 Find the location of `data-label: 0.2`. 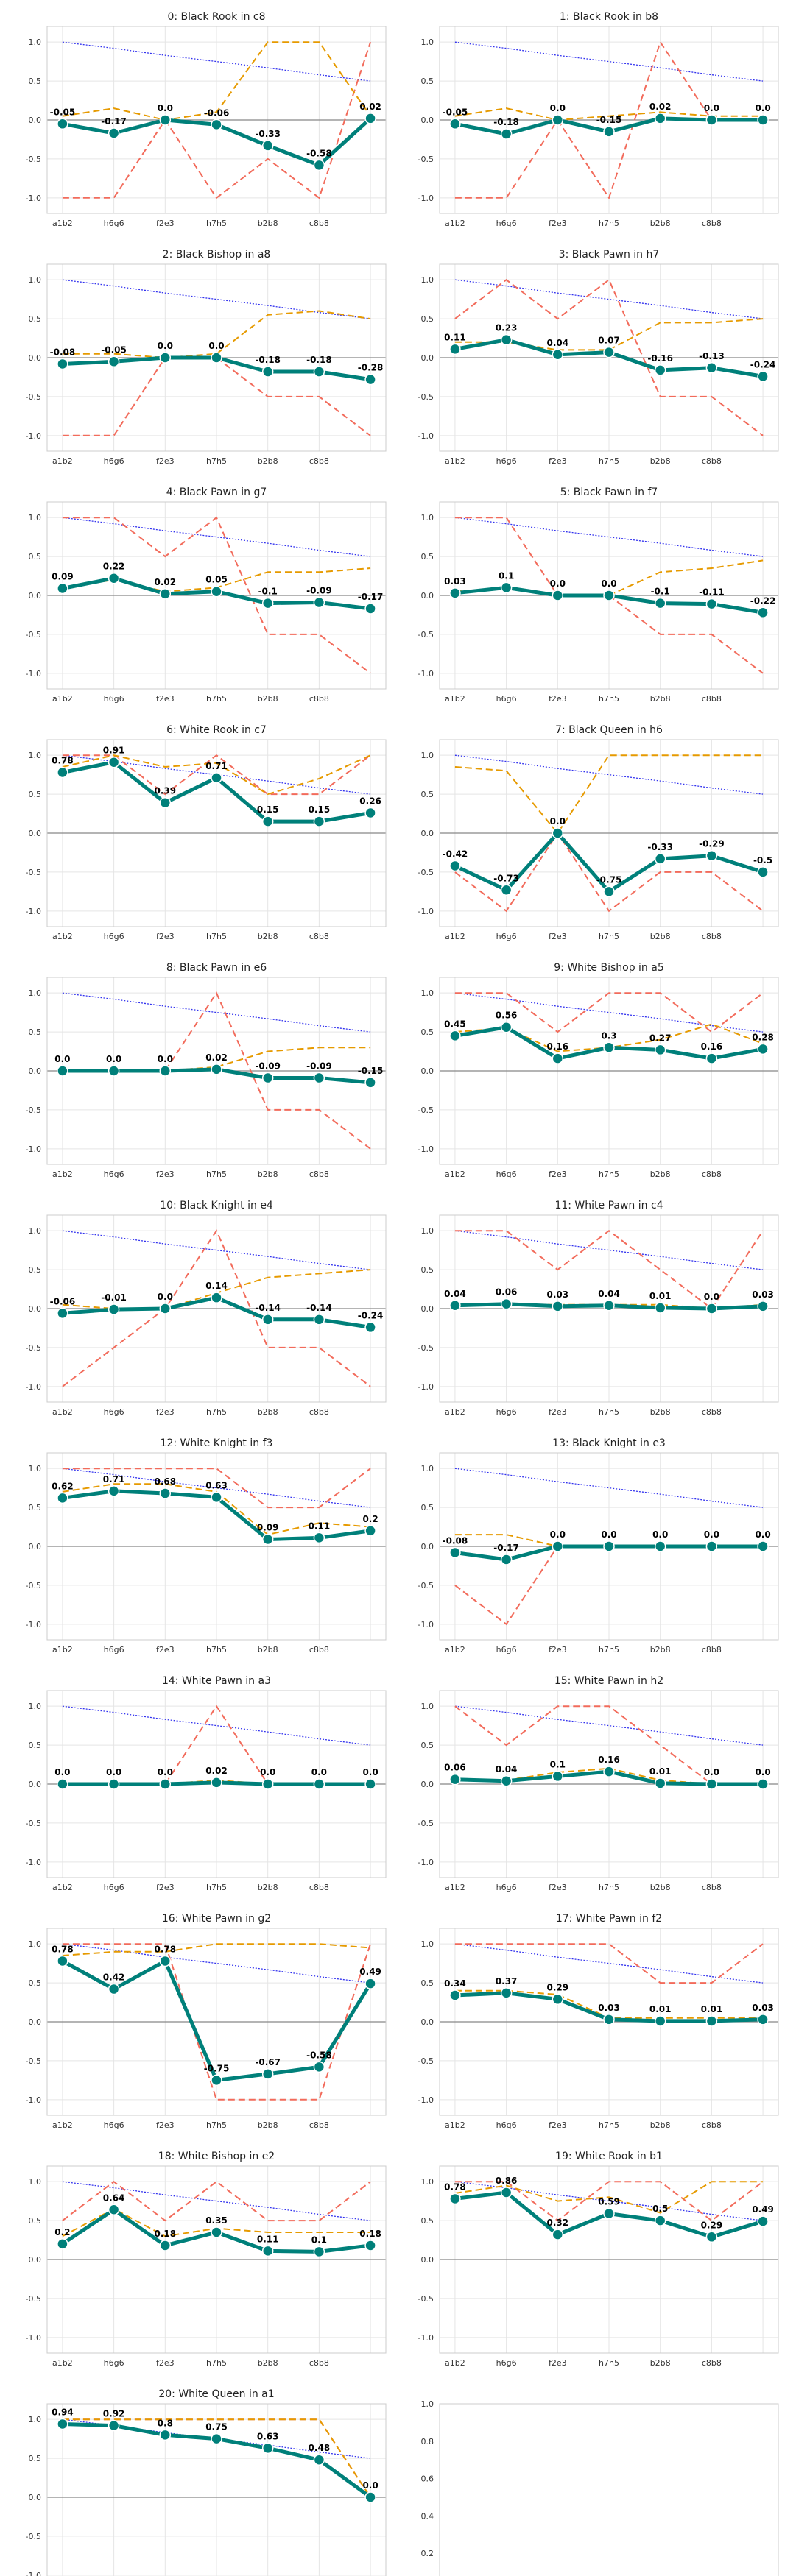

data-label: 0.2 is located at coordinates (62, 2232).